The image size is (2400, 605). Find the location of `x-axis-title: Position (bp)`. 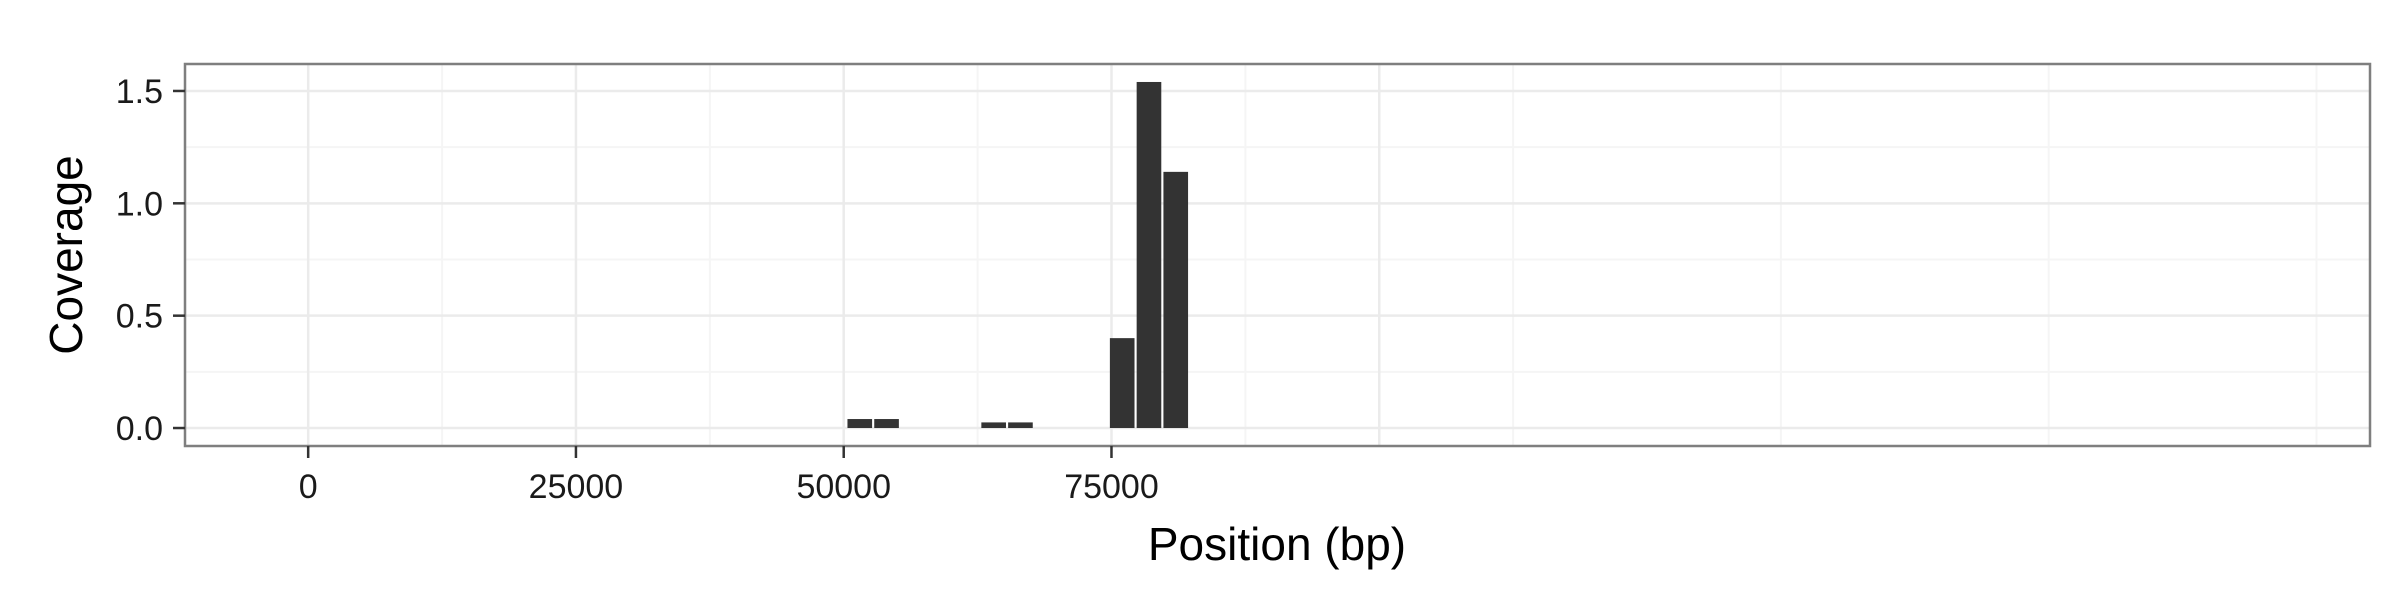

x-axis-title: Position (bp) is located at coordinates (1277, 544).